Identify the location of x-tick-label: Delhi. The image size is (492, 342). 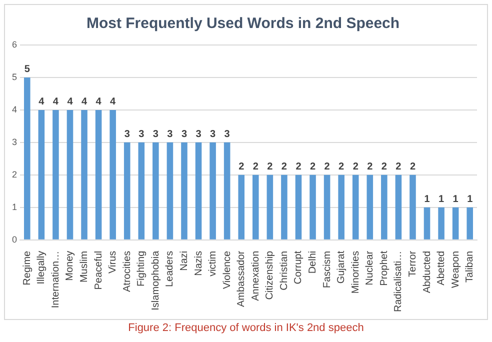
(313, 262).